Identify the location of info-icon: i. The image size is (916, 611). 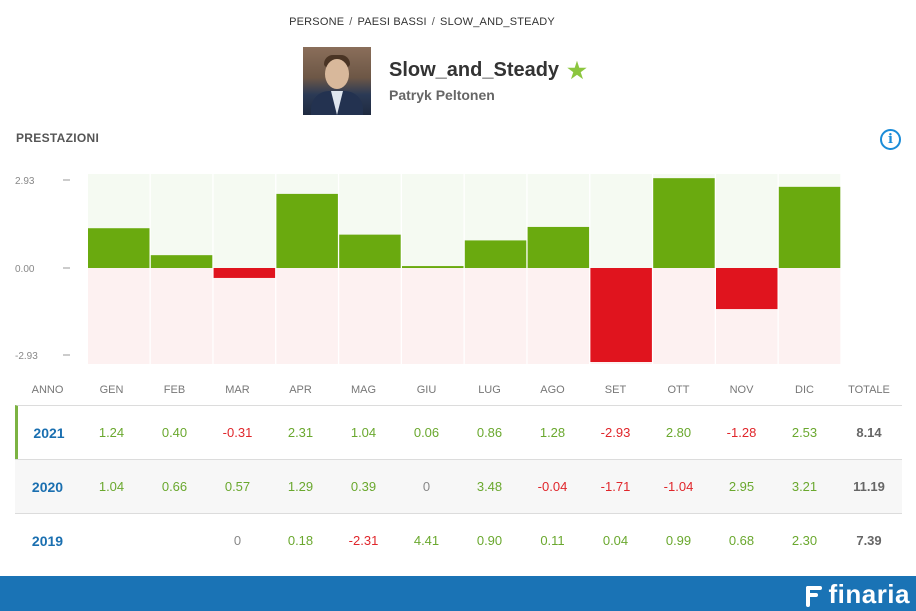
(890, 139).